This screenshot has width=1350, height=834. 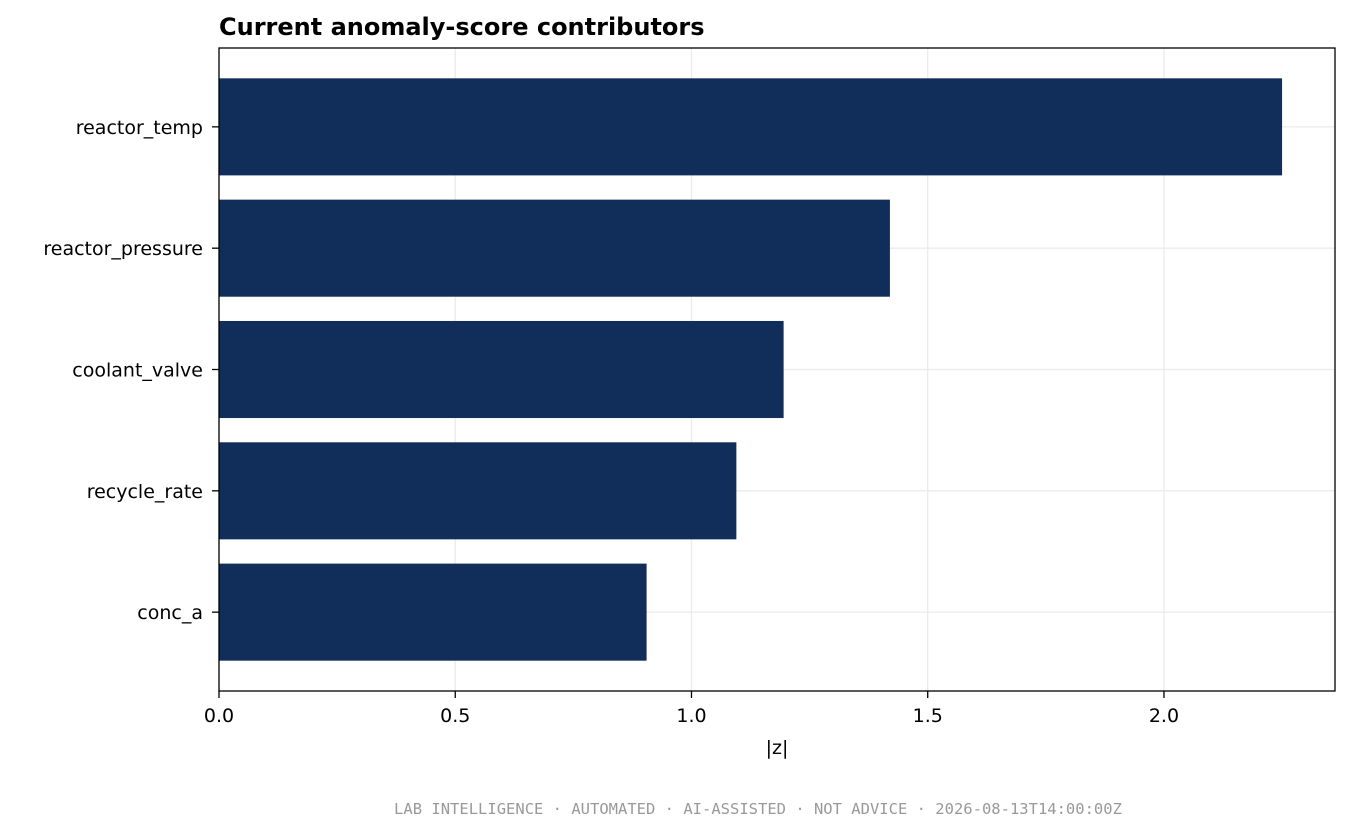 I want to click on y-tick-label: reactor_temp, so click(x=139, y=128).